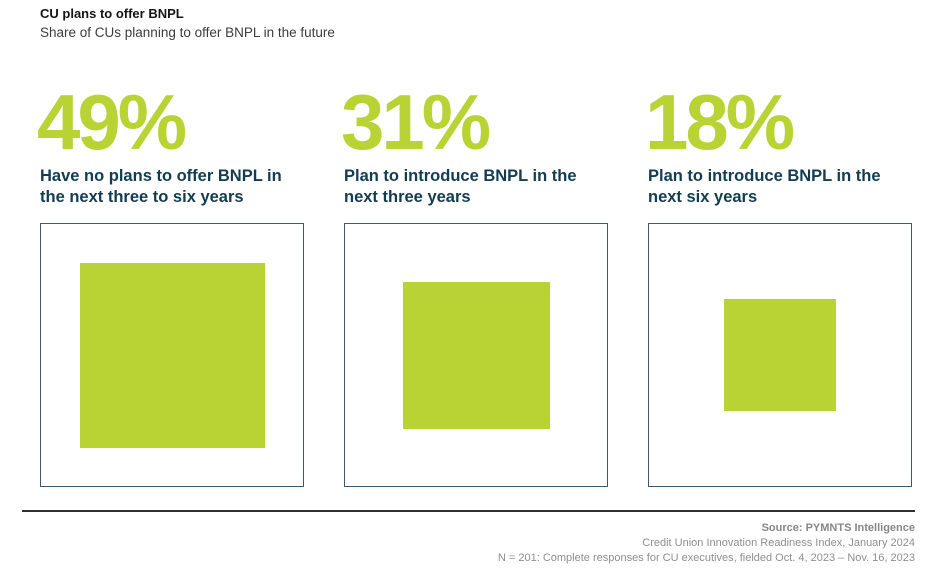 This screenshot has height=582, width=936. Describe the element at coordinates (720, 122) in the screenshot. I see `stat-value: 18%` at that location.